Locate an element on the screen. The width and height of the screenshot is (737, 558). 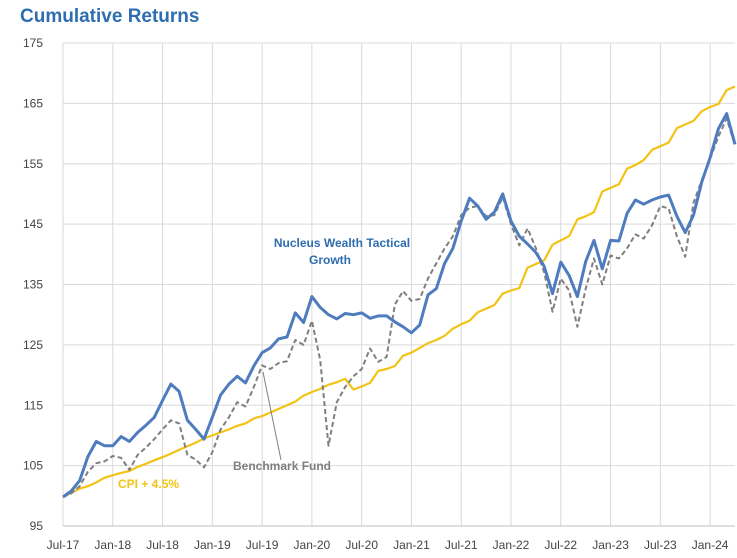
y-tick-label: 165 is located at coordinates (33, 103).